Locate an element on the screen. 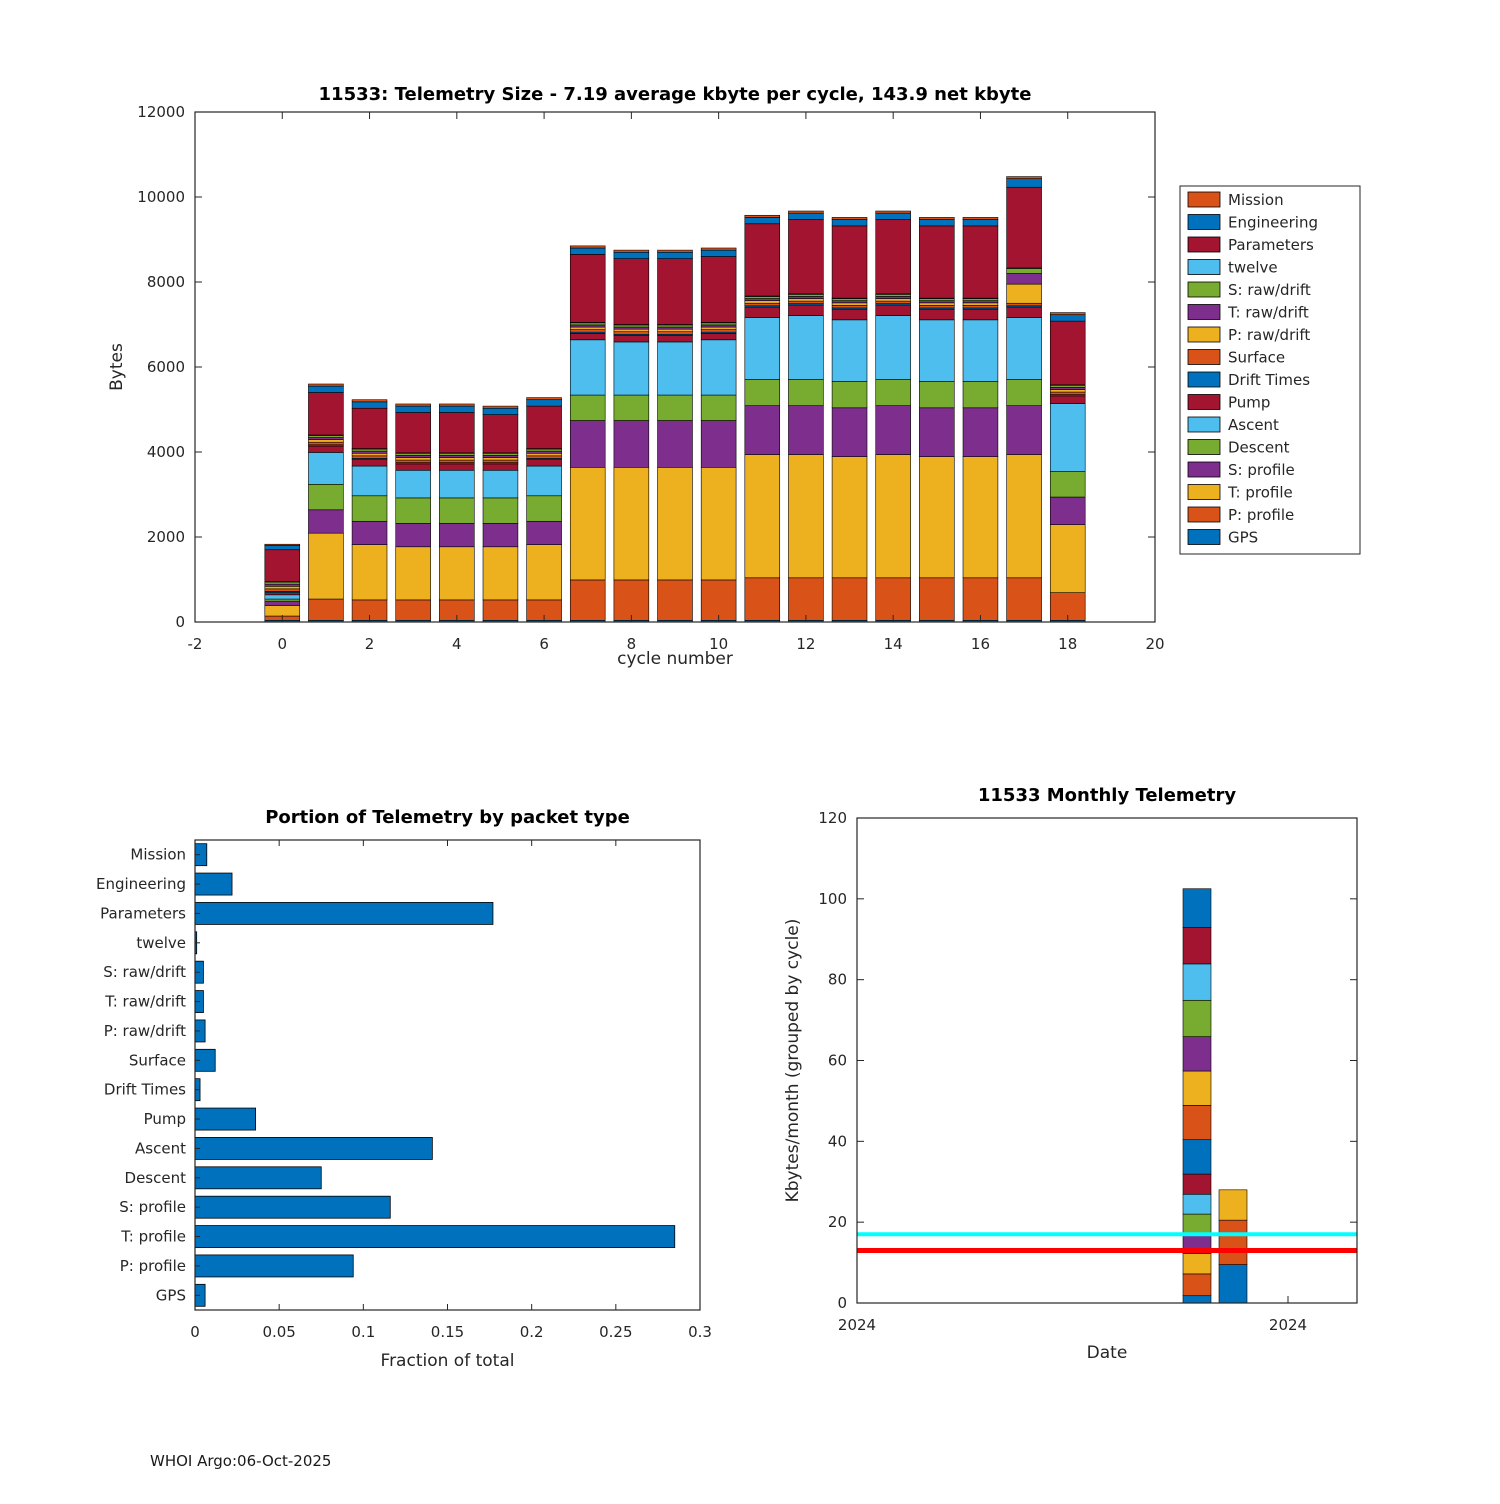 The width and height of the screenshot is (1500, 1504). legend-label: twelve is located at coordinates (1253, 268).